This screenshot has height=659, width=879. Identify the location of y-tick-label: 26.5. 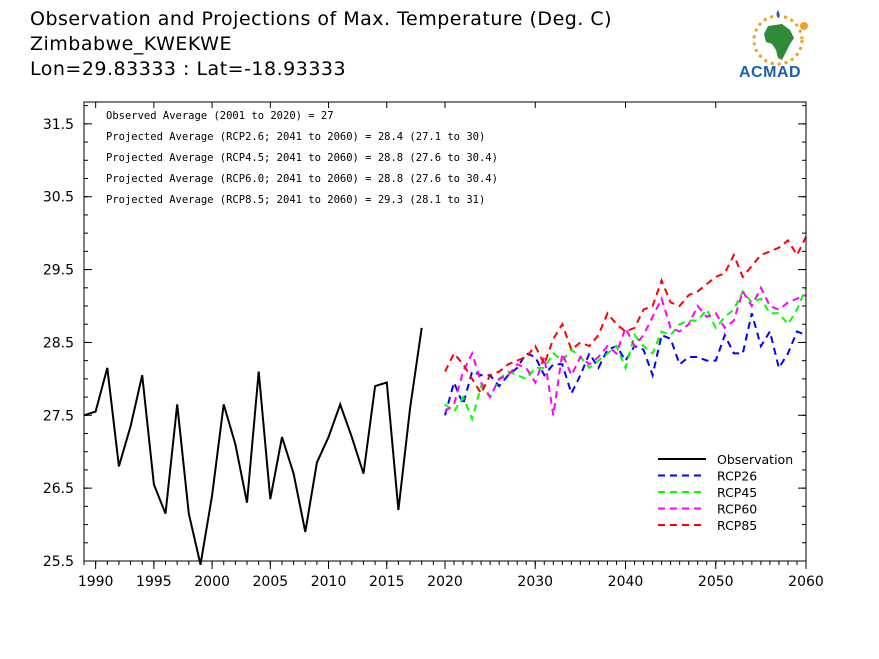
(58, 489).